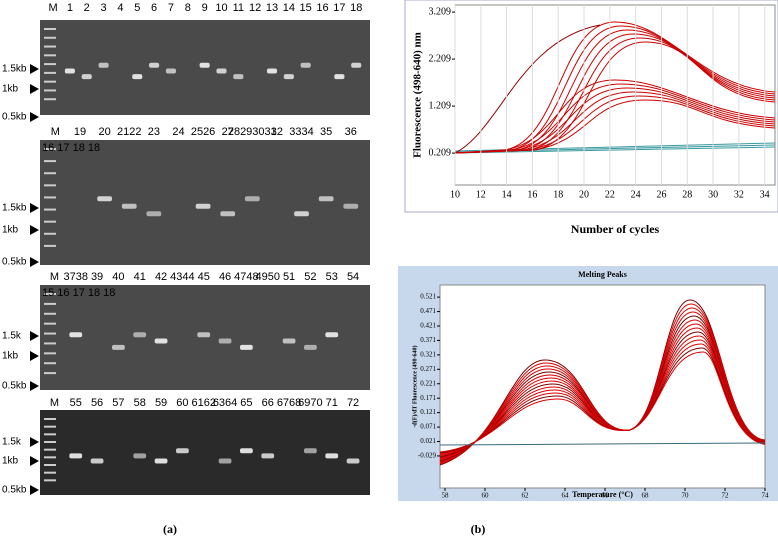 Image resolution: width=778 pixels, height=542 pixels. I want to click on lane-label: 57, so click(118, 403).